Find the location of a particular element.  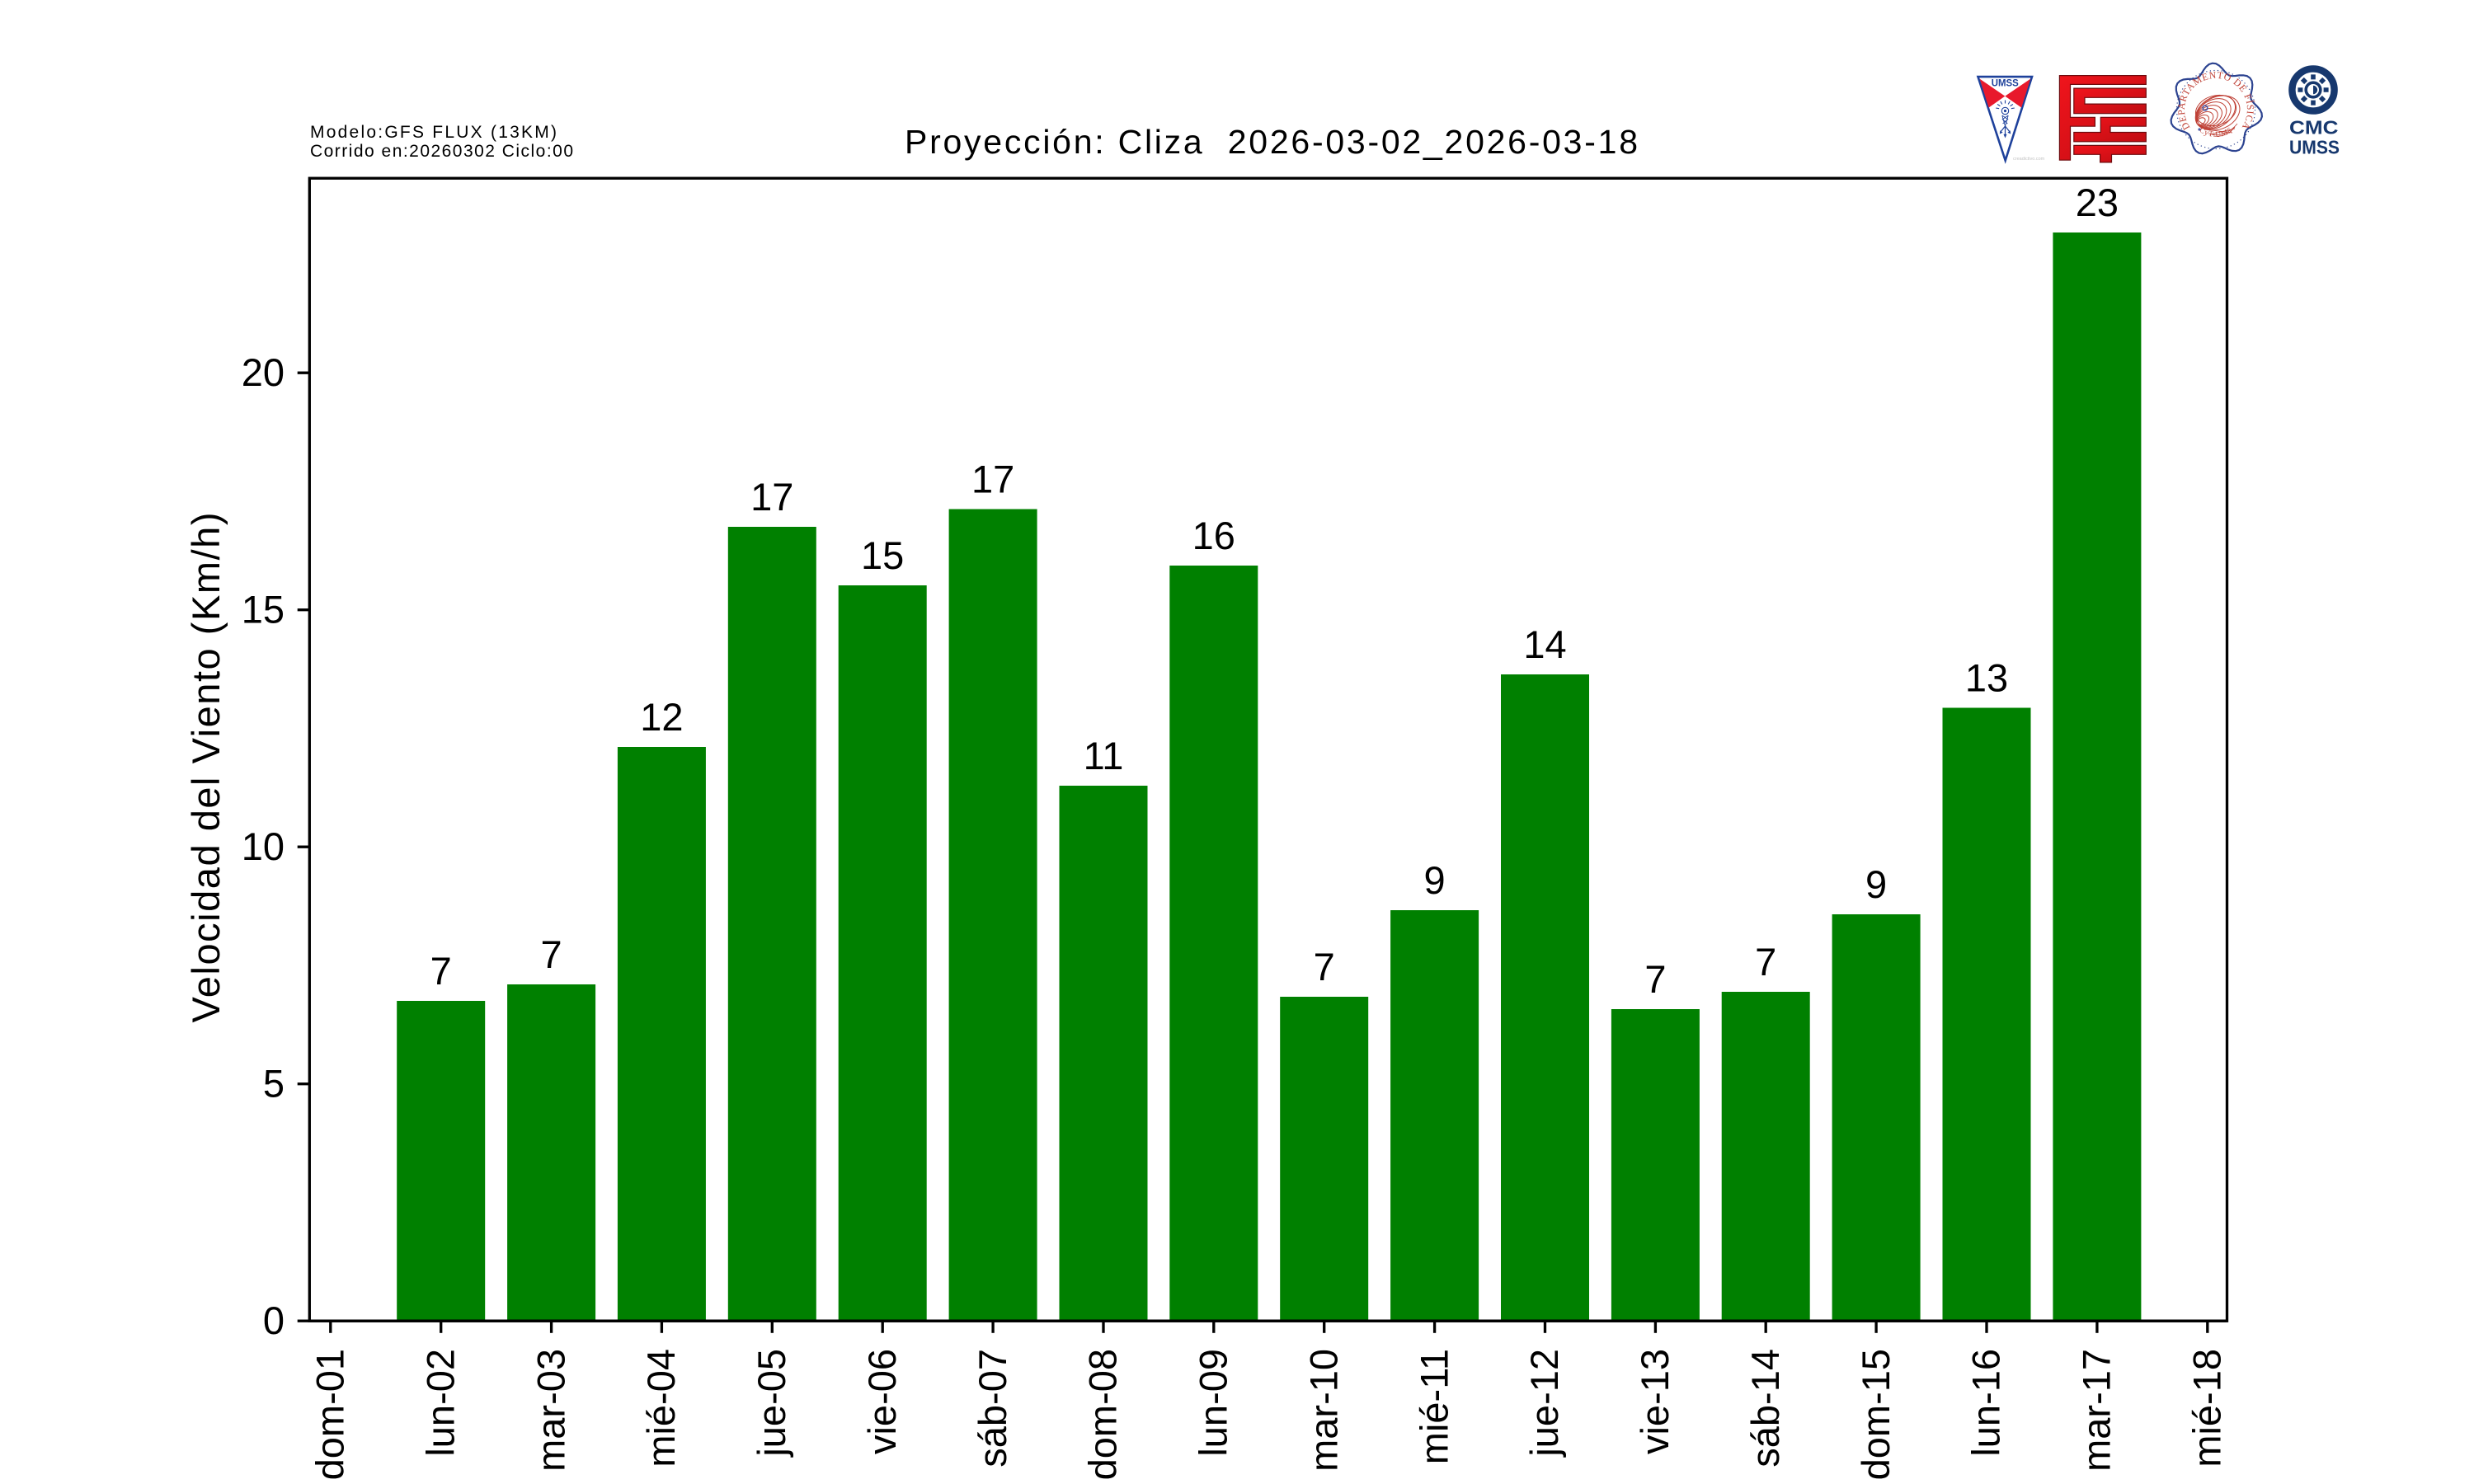

svg-text: dom-08 is located at coordinates (1103, 1414).